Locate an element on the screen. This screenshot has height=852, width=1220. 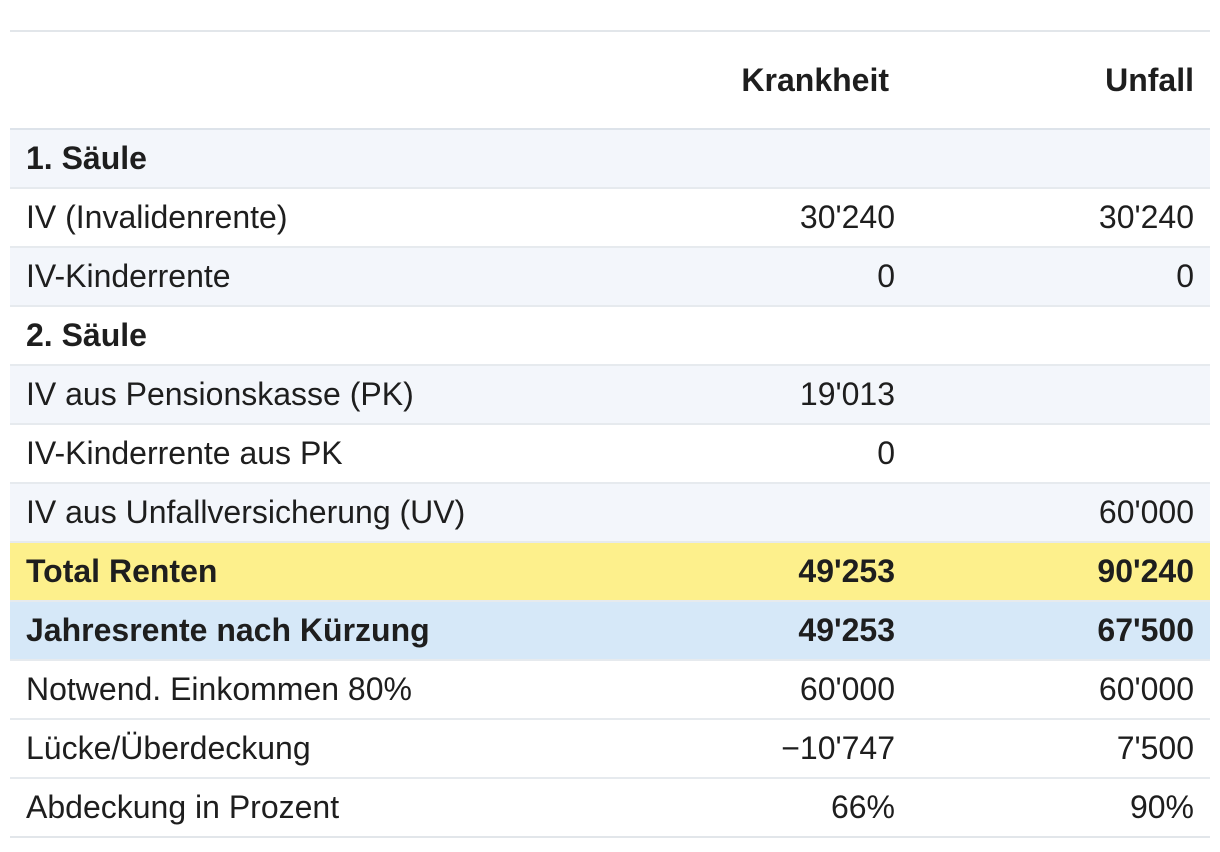
table-row: IV (Invalidenrente) 30'240 30'240 is located at coordinates (610, 218).